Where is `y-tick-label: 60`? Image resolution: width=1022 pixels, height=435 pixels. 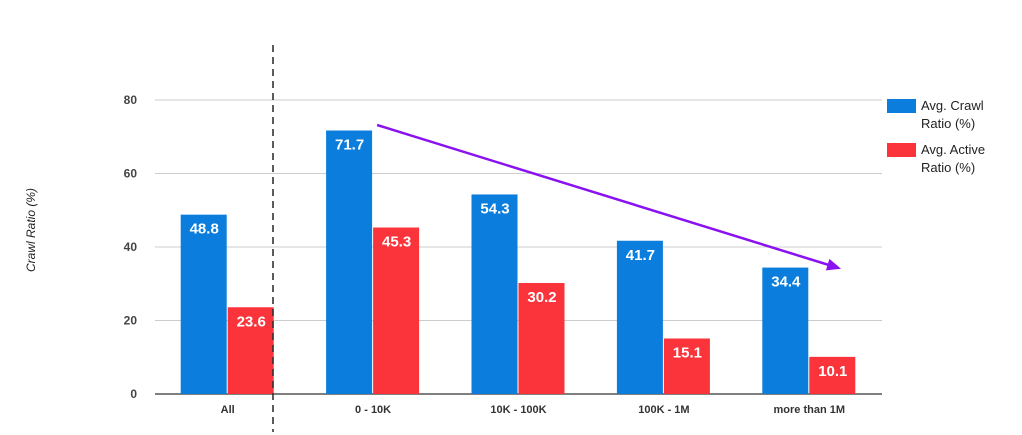
y-tick-label: 60 is located at coordinates (131, 174).